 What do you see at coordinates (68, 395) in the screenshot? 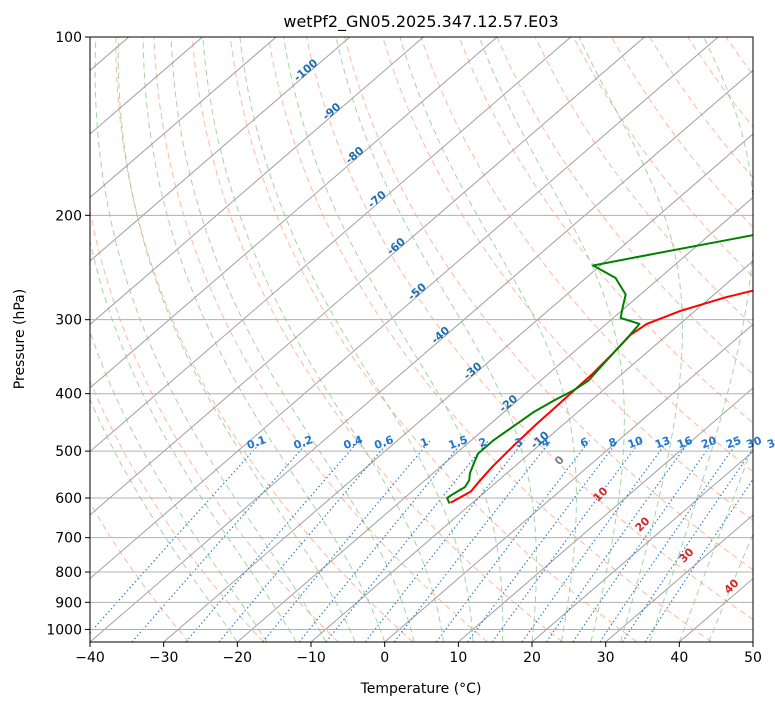
I see `y-tick-label: 400` at bounding box center [68, 395].